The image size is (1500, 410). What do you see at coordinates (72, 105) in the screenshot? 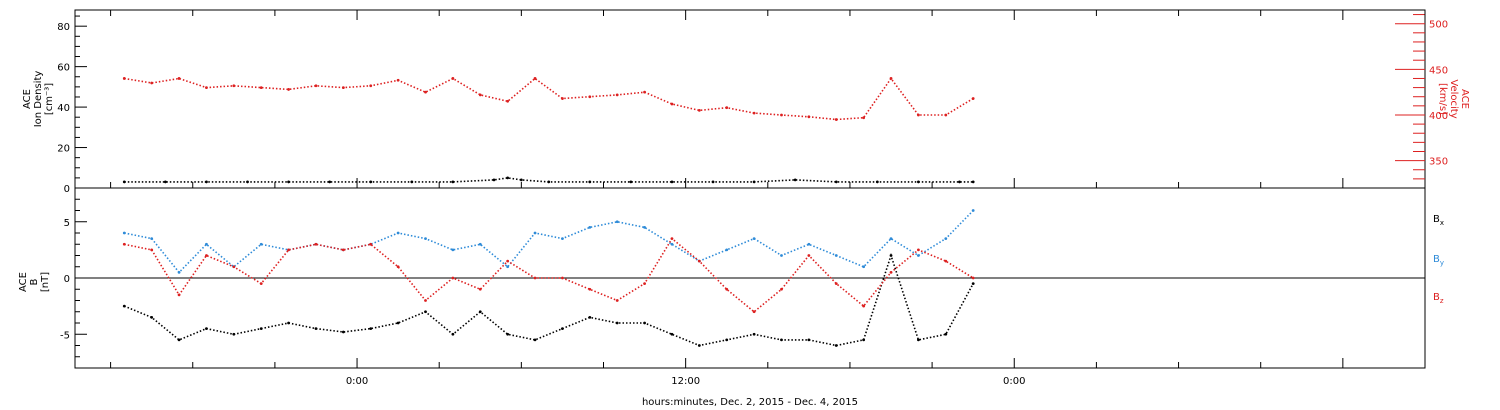
I see `density-axis: 0 20 40 60 80` at bounding box center [72, 105].